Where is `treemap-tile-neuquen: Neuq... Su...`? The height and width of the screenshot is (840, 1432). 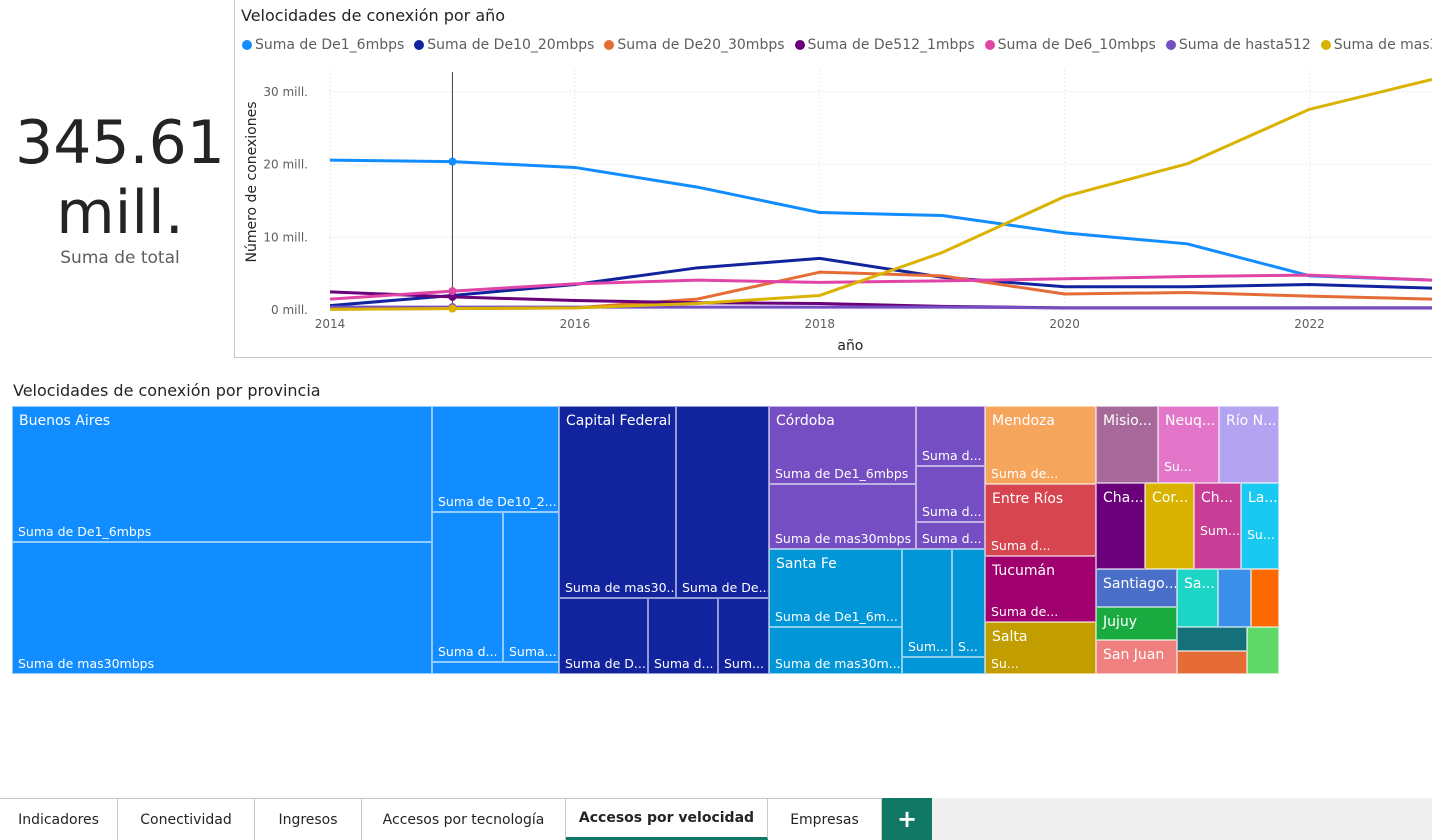
treemap-tile-neuquen: Neuq... Su... is located at coordinates (1188, 444).